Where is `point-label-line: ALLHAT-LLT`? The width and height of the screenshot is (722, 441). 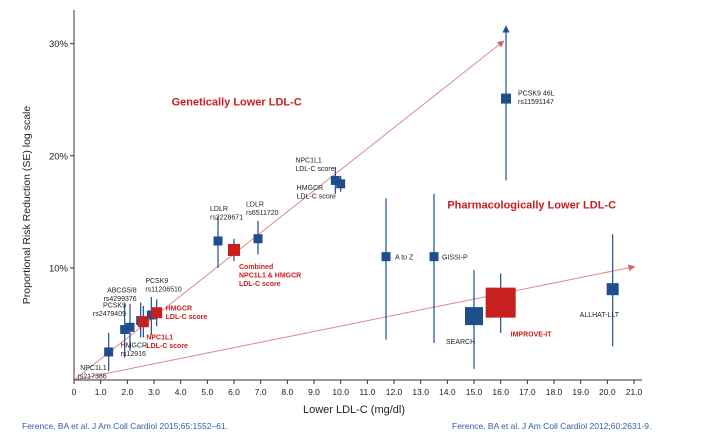 point-label-line: ALLHAT-LLT is located at coordinates (600, 315).